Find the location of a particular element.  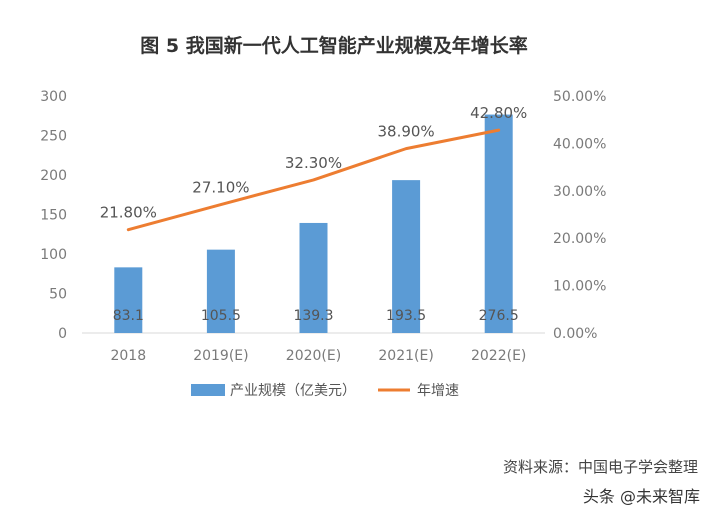

right-axis-tick: 50.00% is located at coordinates (579, 97).